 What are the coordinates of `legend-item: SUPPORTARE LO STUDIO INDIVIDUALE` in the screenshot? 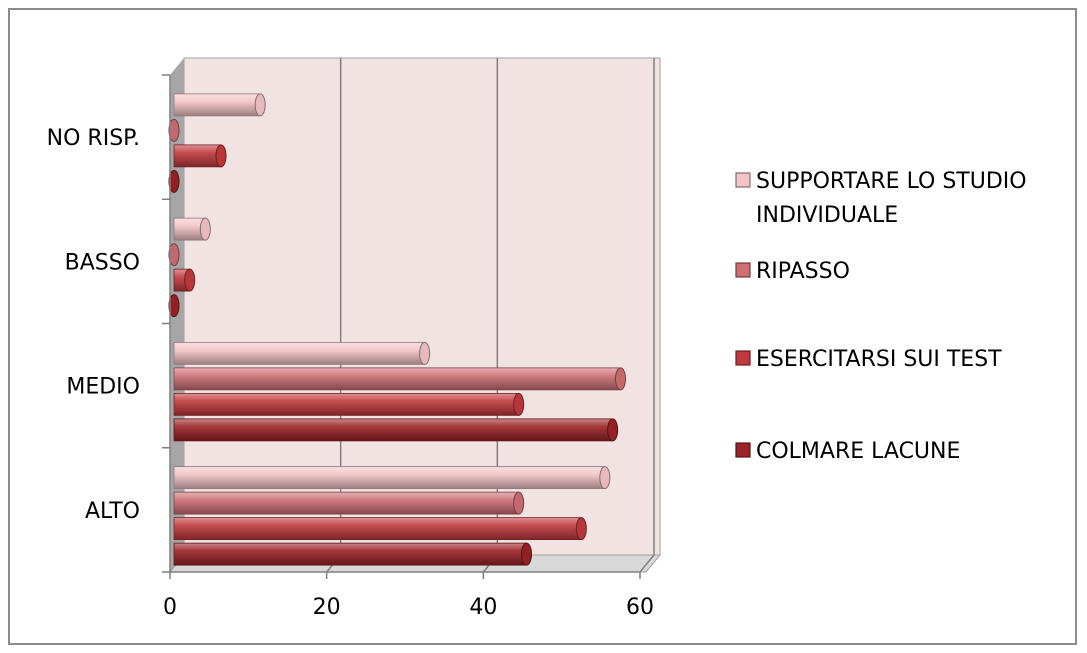 It's located at (881, 198).